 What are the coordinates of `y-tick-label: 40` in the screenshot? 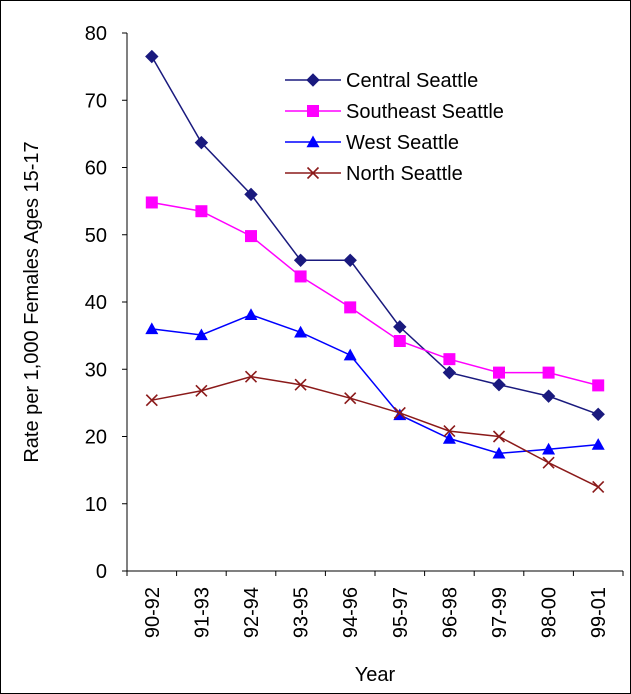 It's located at (96, 303).